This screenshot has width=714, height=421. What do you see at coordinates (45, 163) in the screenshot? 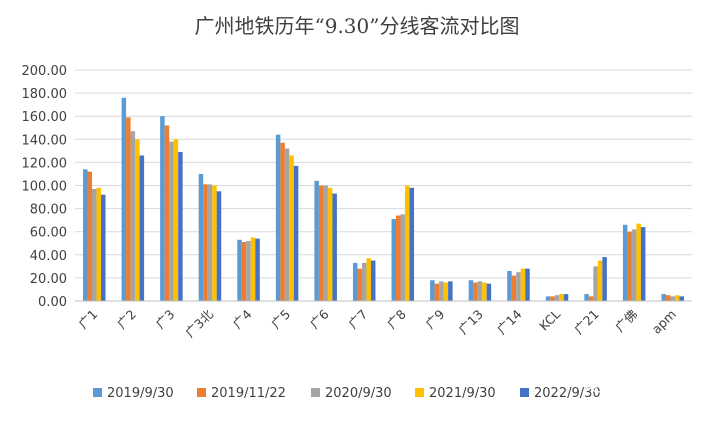
I see `y-tick-label: 120.00` at bounding box center [45, 163].